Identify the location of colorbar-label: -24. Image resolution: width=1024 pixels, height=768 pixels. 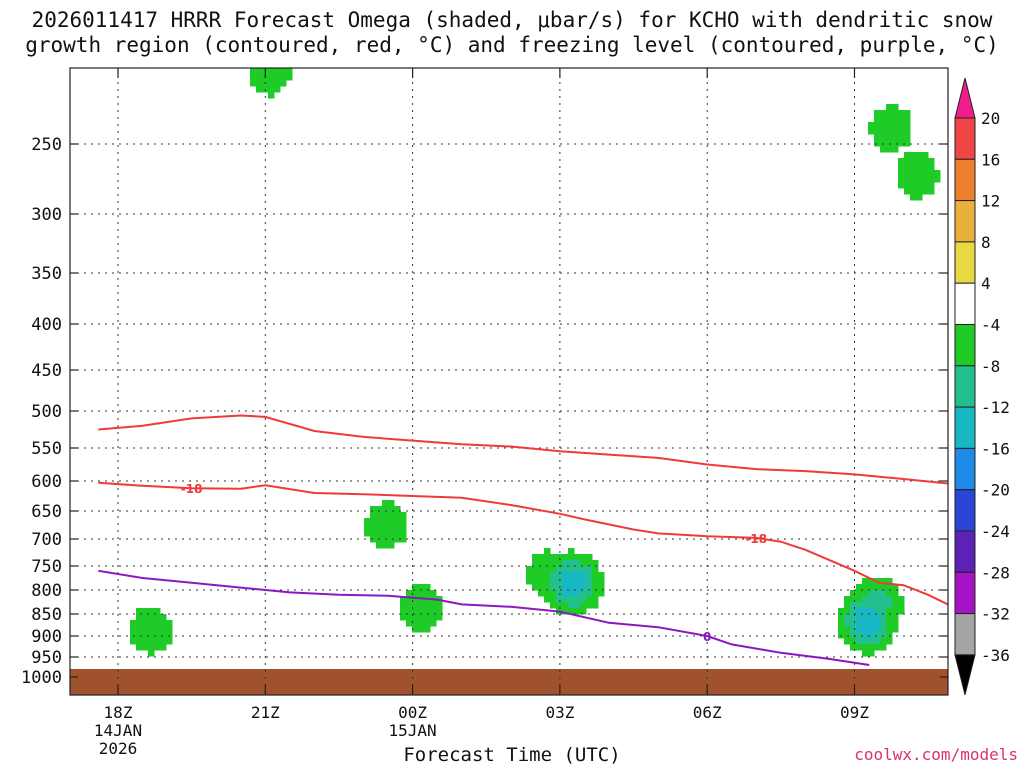
(995, 531).